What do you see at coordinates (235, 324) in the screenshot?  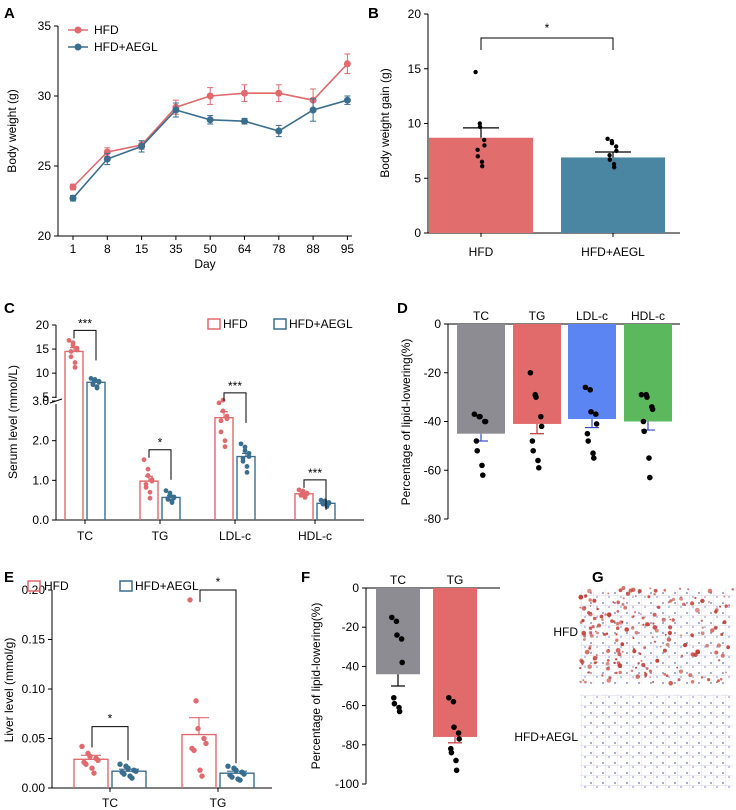 I see `chart-c-legend-hfd: HFD` at bounding box center [235, 324].